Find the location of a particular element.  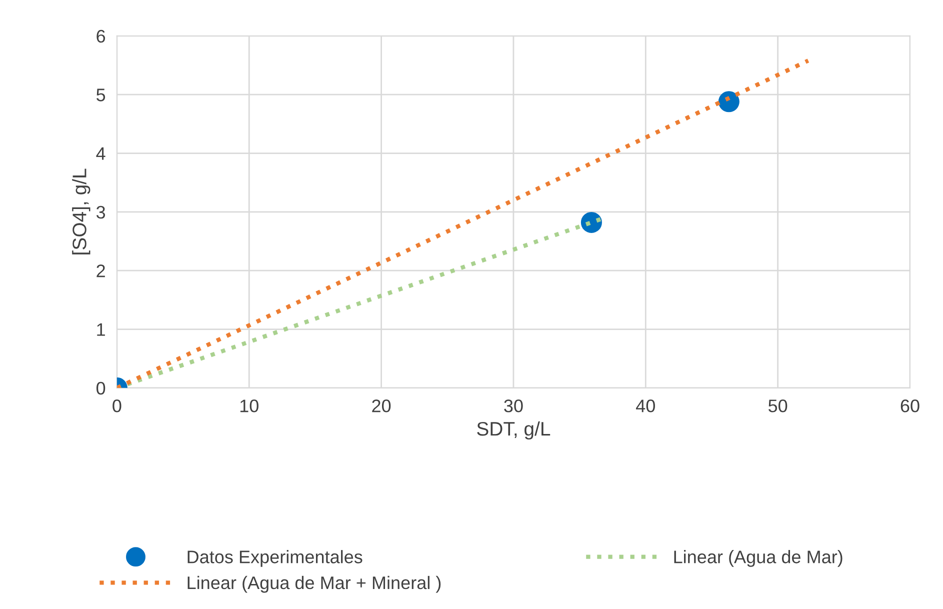

x-tick-label: 60 is located at coordinates (910, 406).